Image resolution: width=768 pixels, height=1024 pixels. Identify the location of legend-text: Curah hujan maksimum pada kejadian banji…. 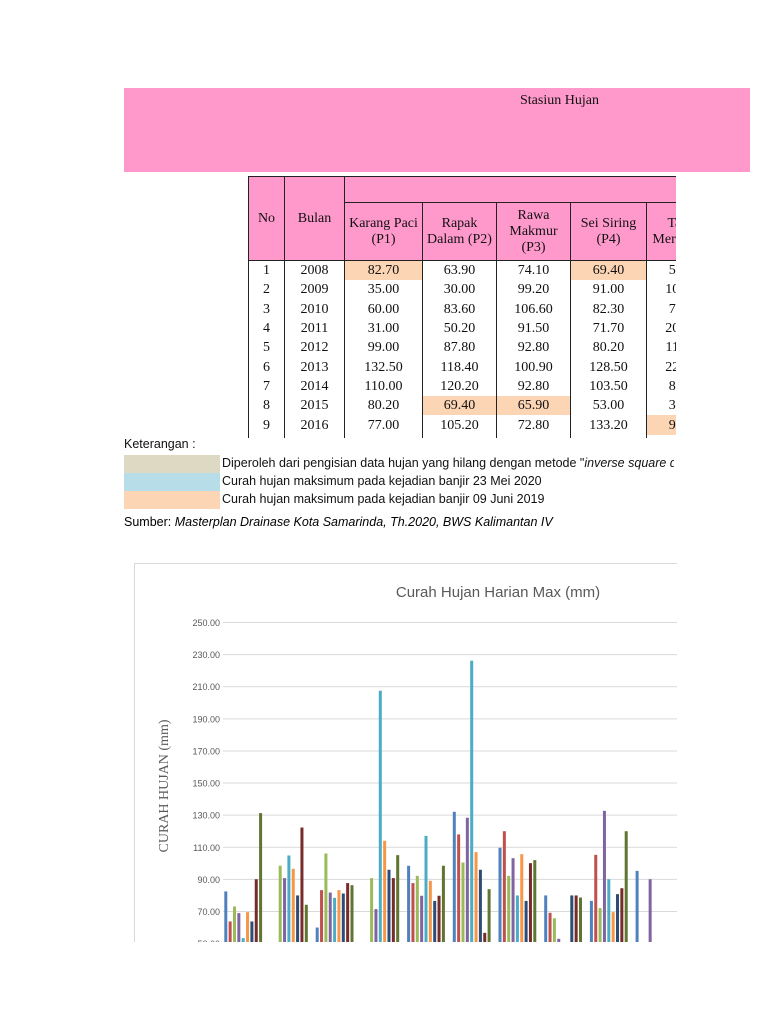
(448, 481).